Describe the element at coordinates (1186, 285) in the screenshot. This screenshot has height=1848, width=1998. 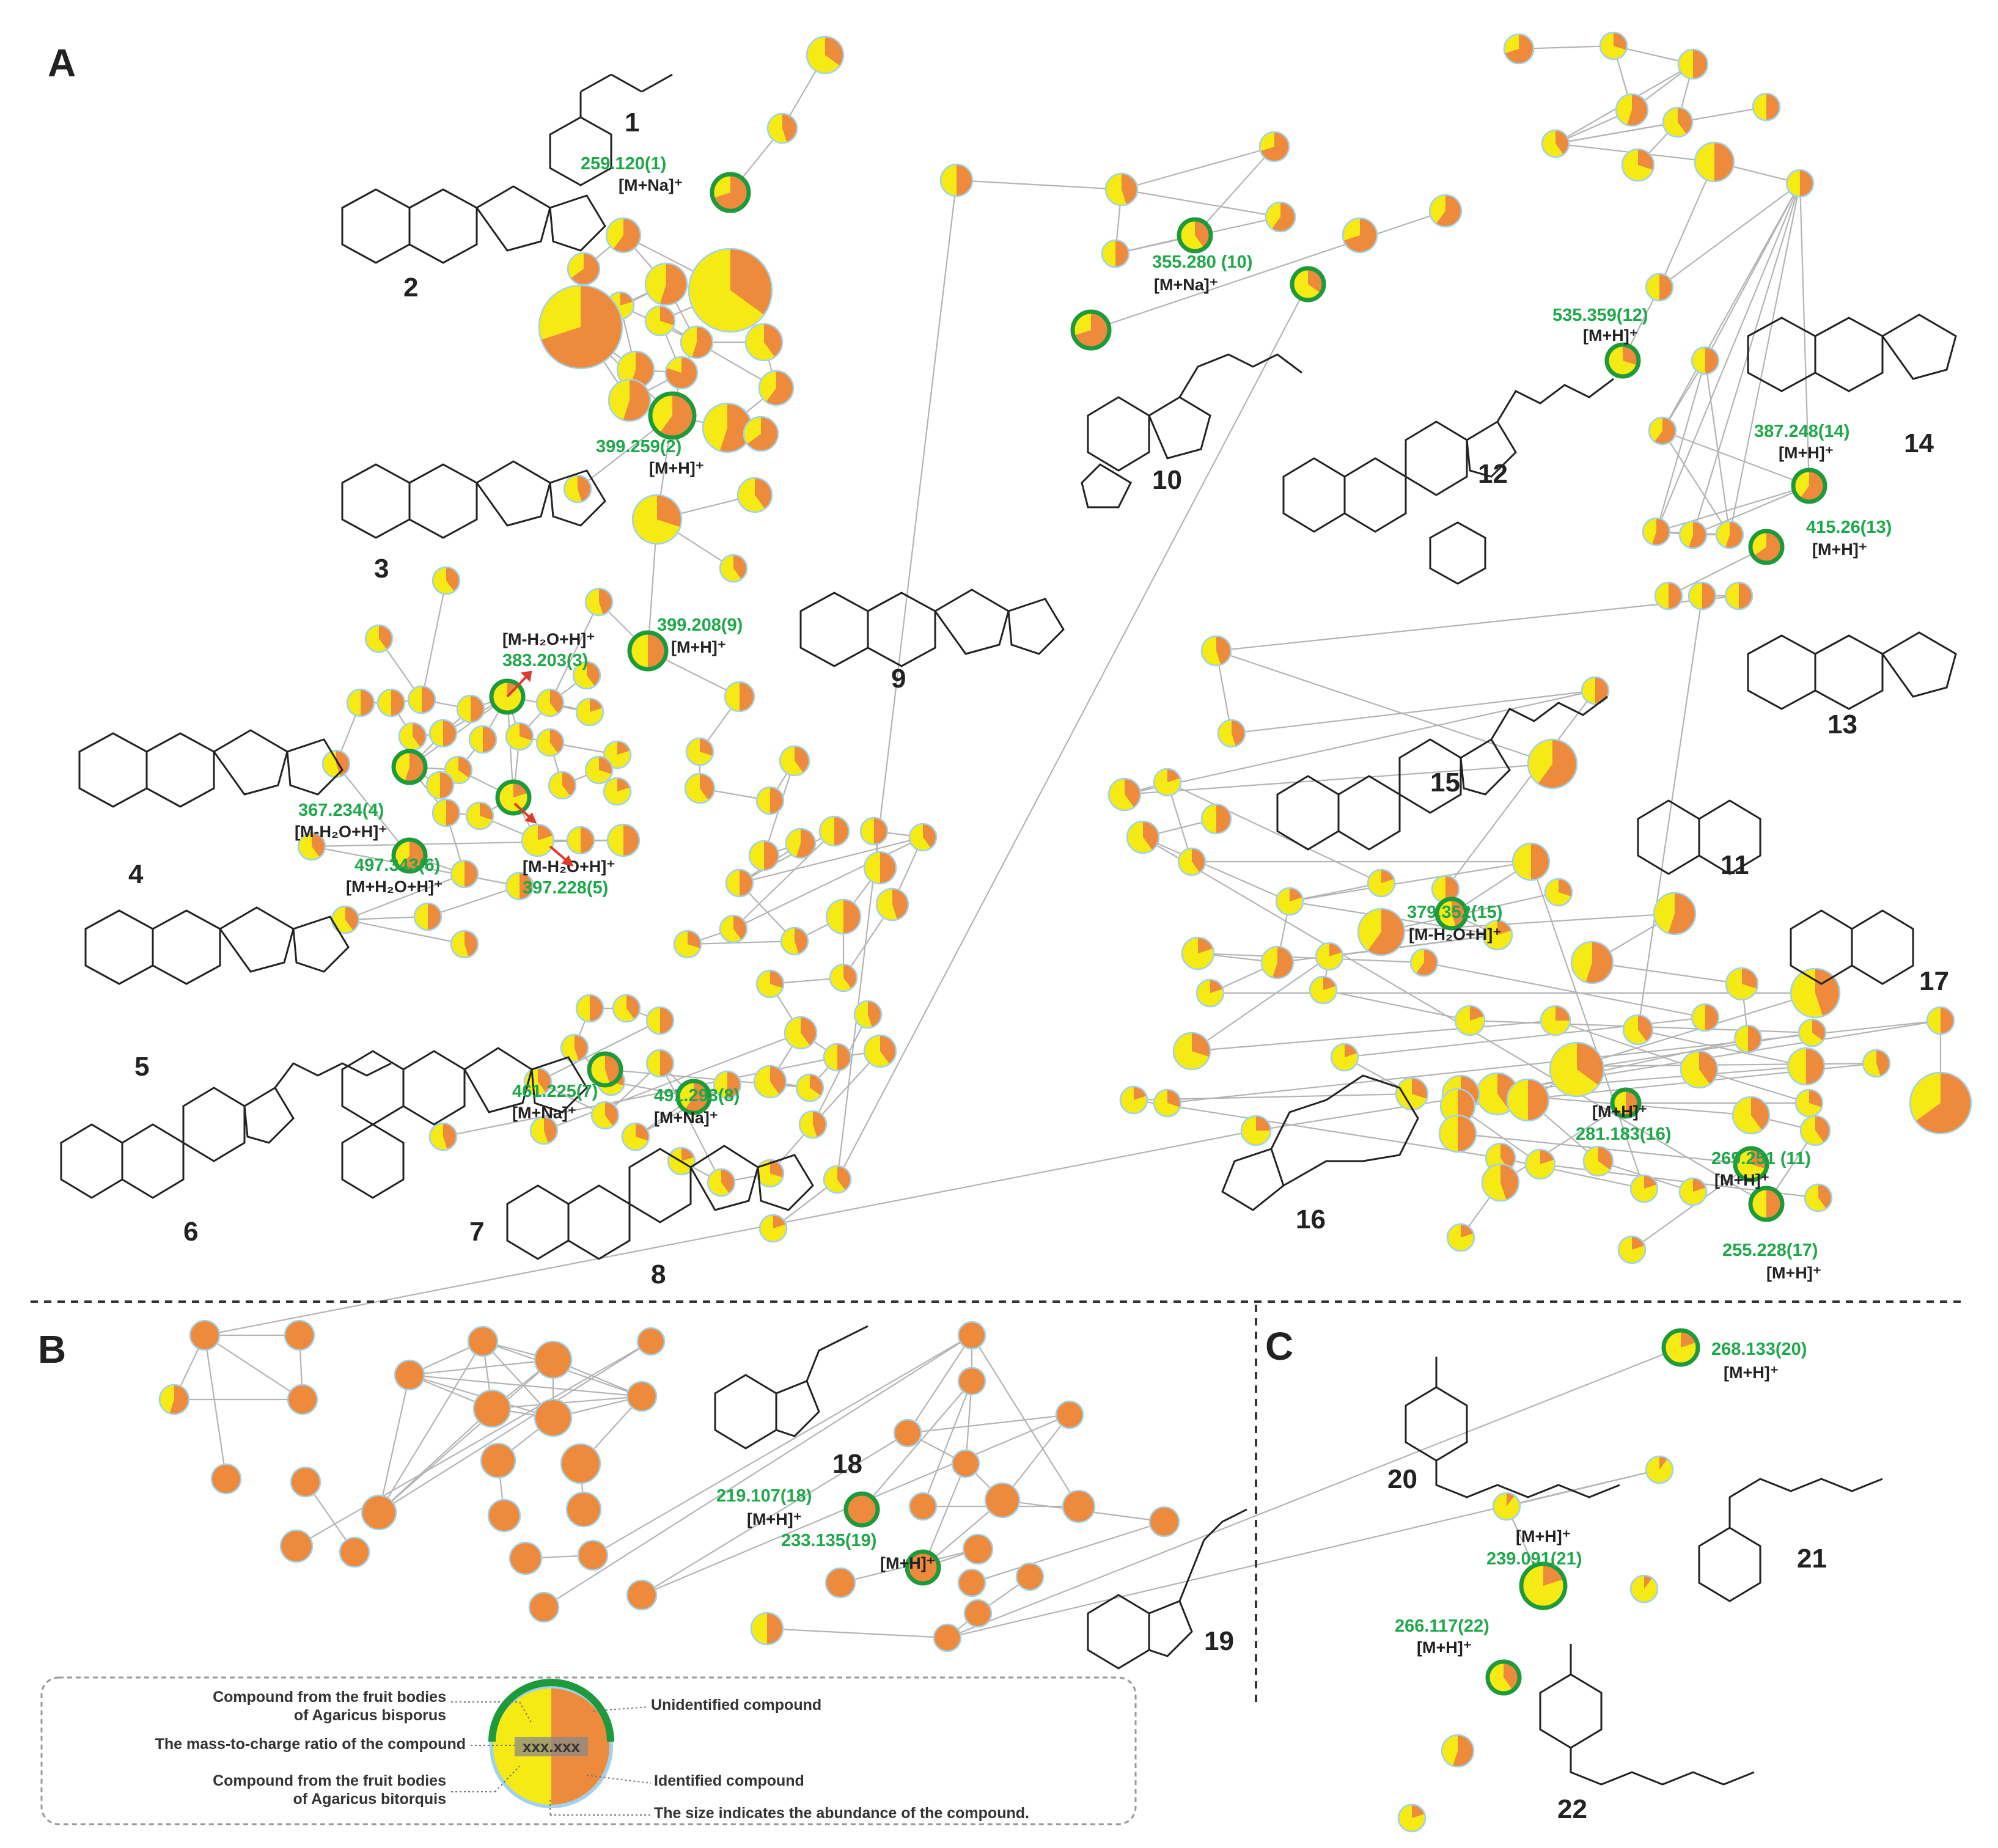
I see `ion-label-10: [M+Na]⁺` at that location.